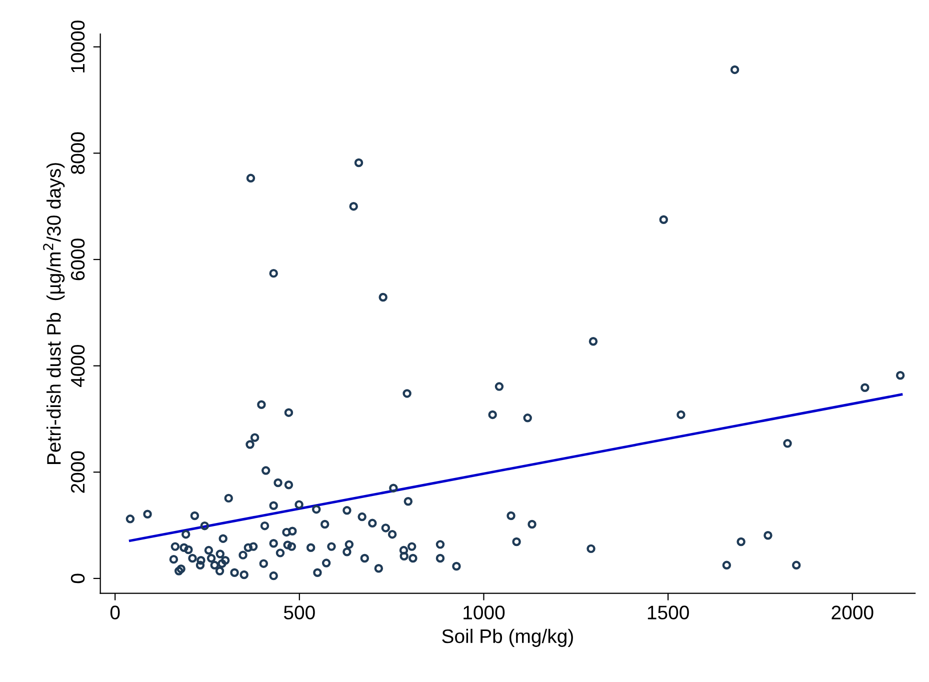 The image size is (929, 682). What do you see at coordinates (77, 46) in the screenshot?
I see `y-tick-label: 10000` at bounding box center [77, 46].